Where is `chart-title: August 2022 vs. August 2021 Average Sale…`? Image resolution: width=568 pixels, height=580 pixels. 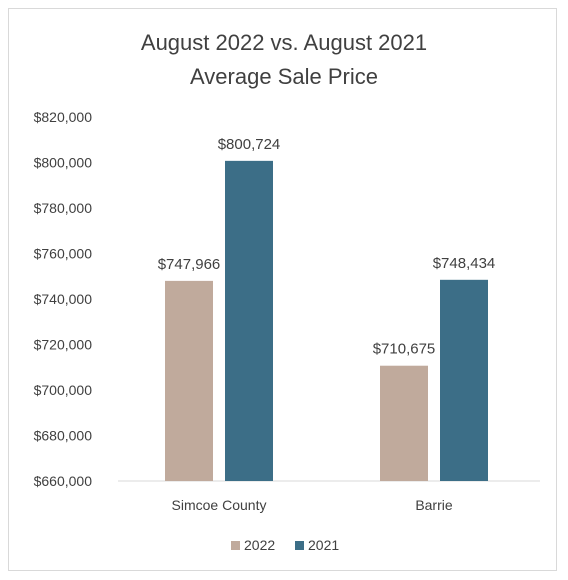
chart-title: August 2022 vs. August 2021 Average Sale… is located at coordinates (284, 59).